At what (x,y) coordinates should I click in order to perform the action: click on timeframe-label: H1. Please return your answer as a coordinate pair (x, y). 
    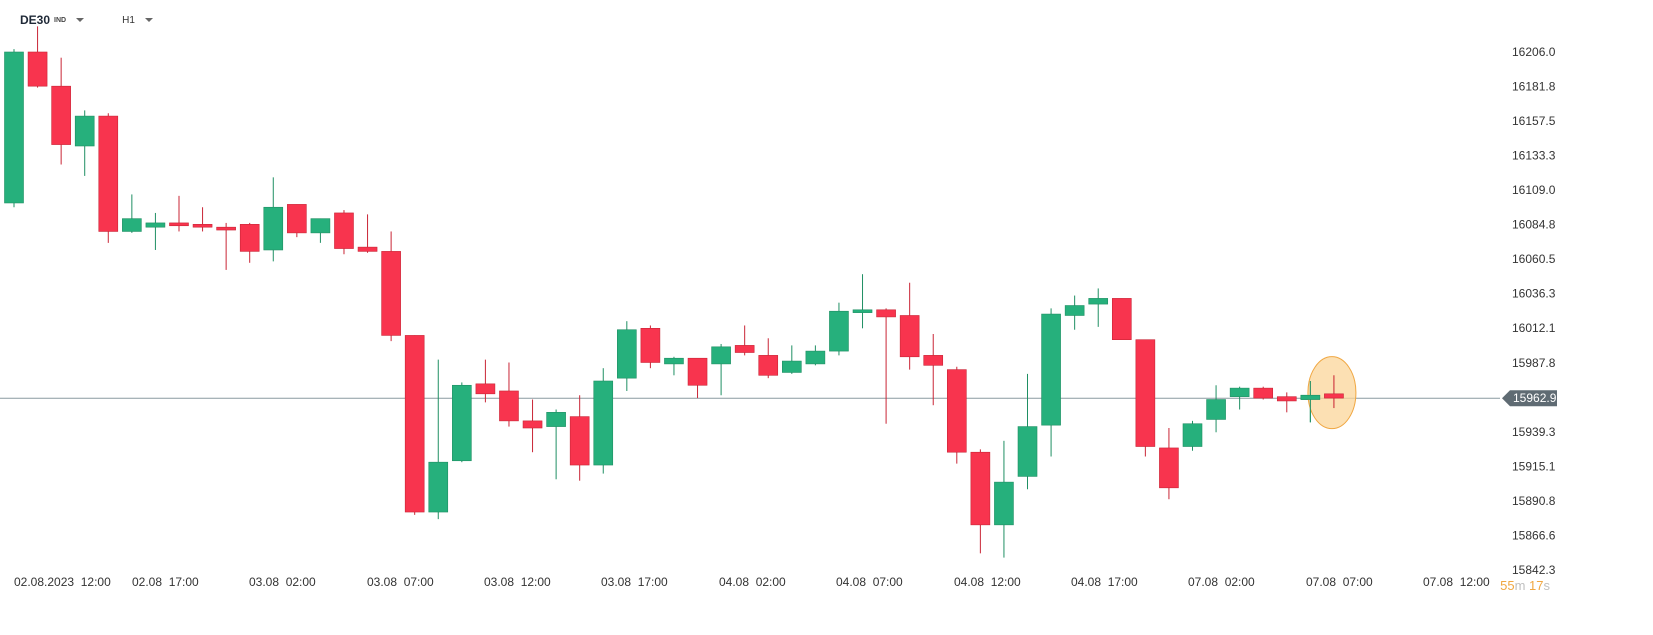
    Looking at the image, I should click on (128, 20).